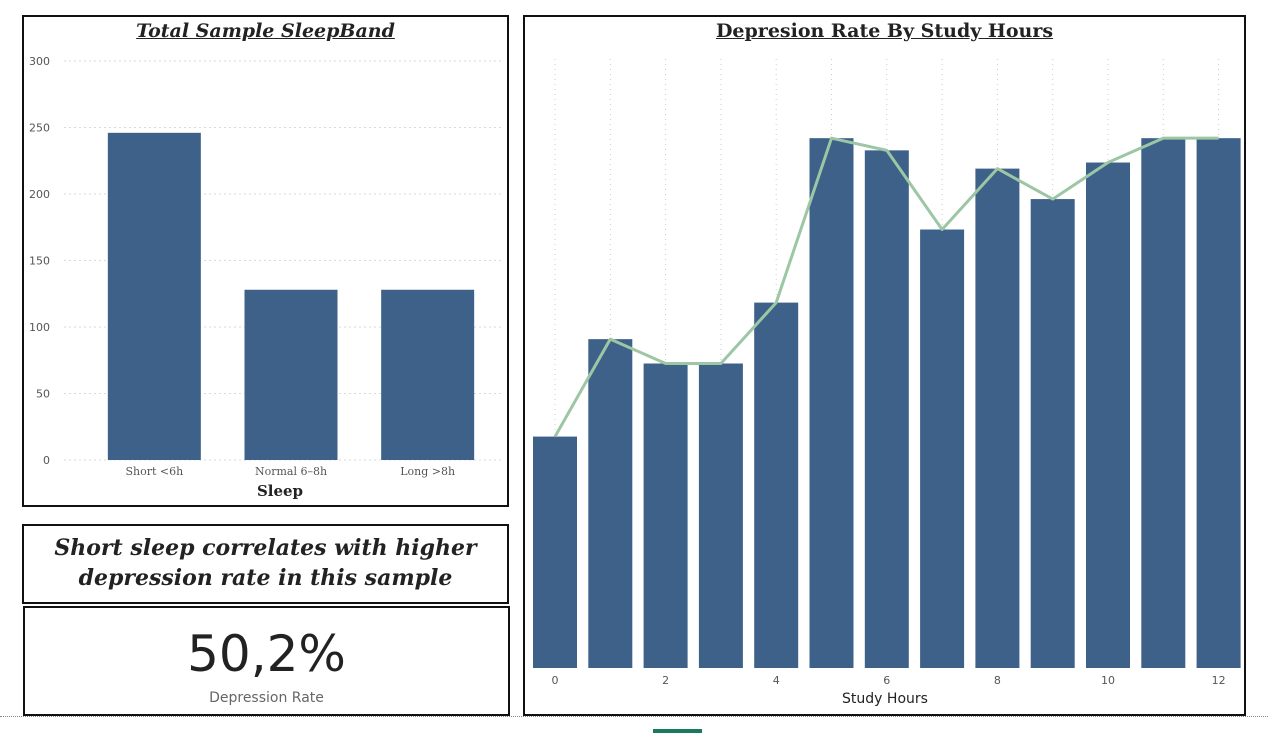 The height and width of the screenshot is (733, 1268). What do you see at coordinates (39, 128) in the screenshot?
I see `y-tick-label: 250` at bounding box center [39, 128].